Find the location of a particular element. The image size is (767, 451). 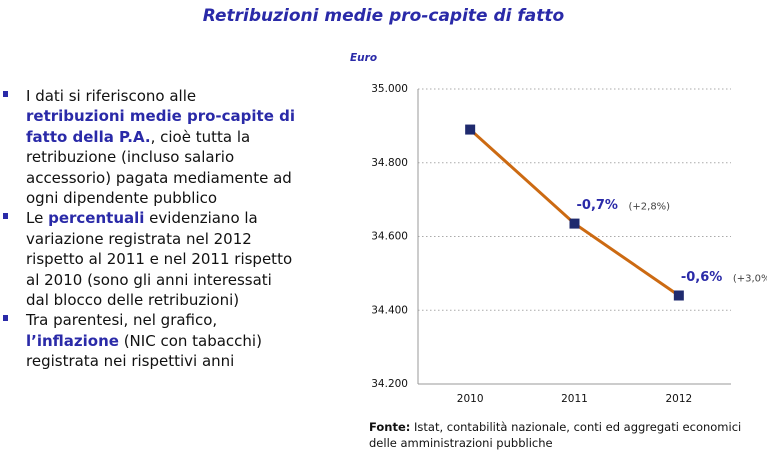

x-tick-label: 2011 is located at coordinates (574, 399).